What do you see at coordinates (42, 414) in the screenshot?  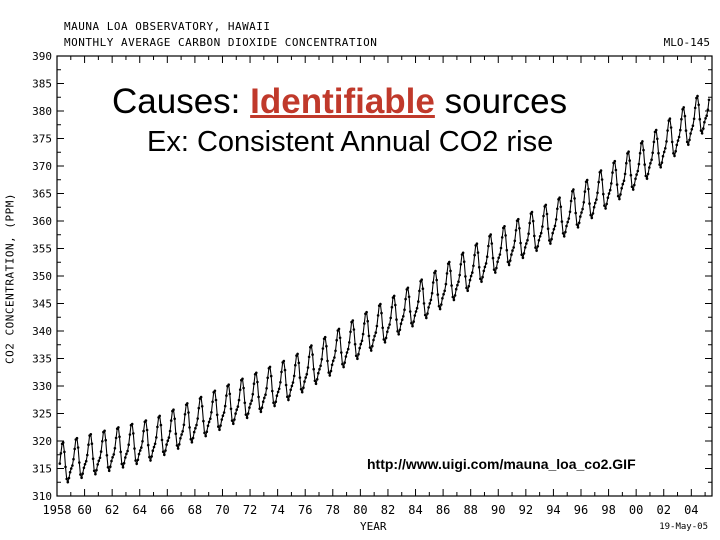 I see `y-tick-label: 325` at bounding box center [42, 414].